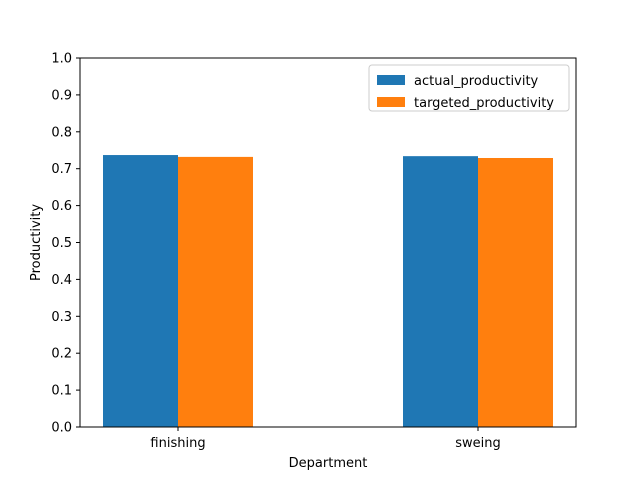  What do you see at coordinates (476, 81) in the screenshot?
I see `legend-label-actual_productivity: actual_productivity` at bounding box center [476, 81].